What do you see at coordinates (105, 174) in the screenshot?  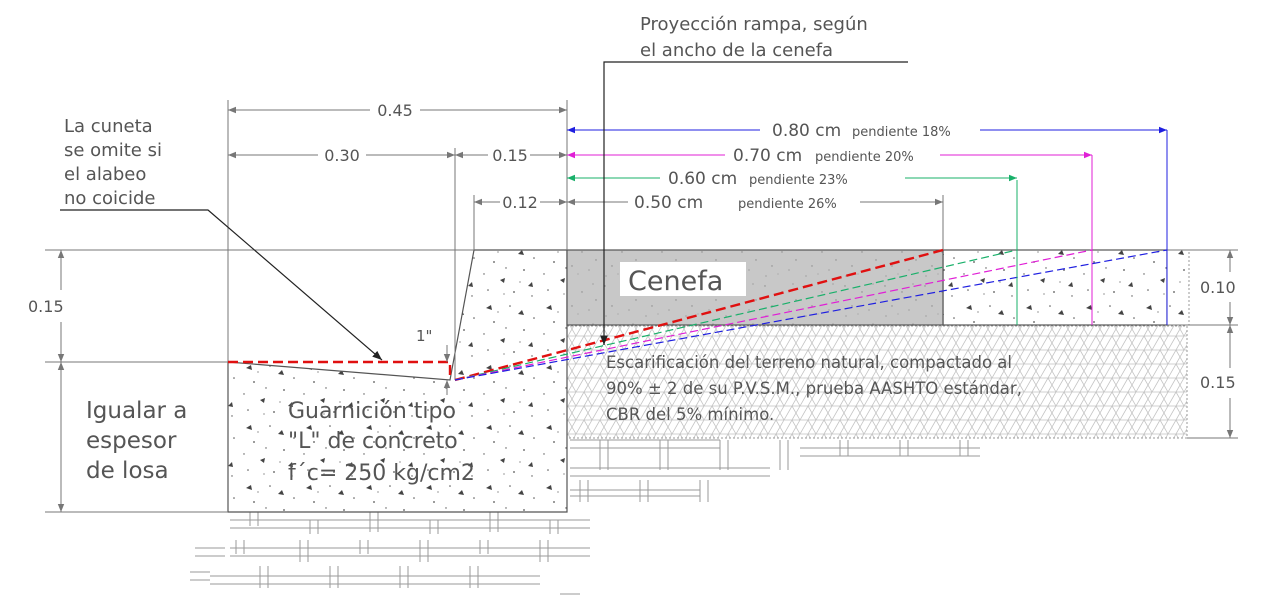 I see `cuneta-note-line3: el alabeo` at bounding box center [105, 174].